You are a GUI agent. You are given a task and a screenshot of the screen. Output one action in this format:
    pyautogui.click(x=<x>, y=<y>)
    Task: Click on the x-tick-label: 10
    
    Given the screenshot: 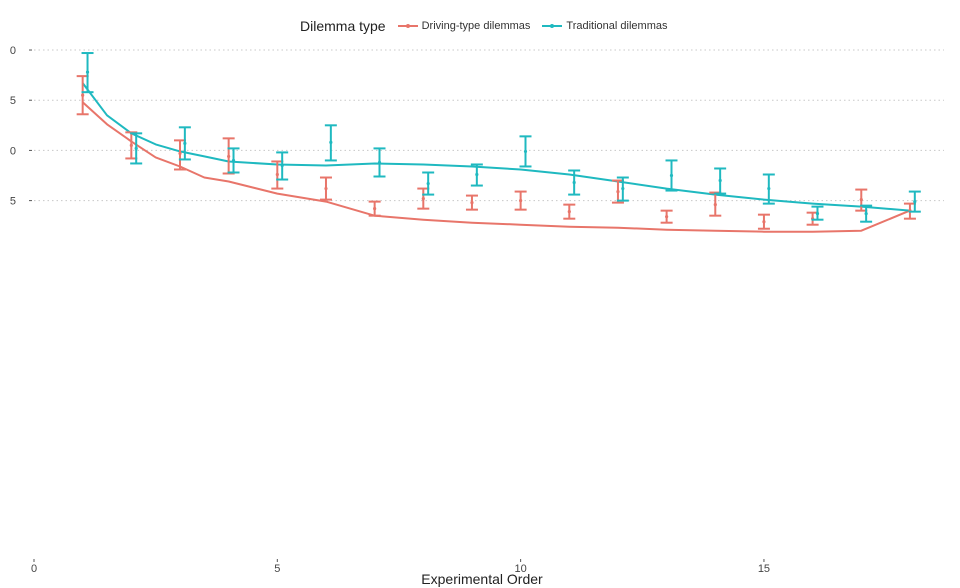 What is the action you would take?
    pyautogui.click(x=521, y=569)
    